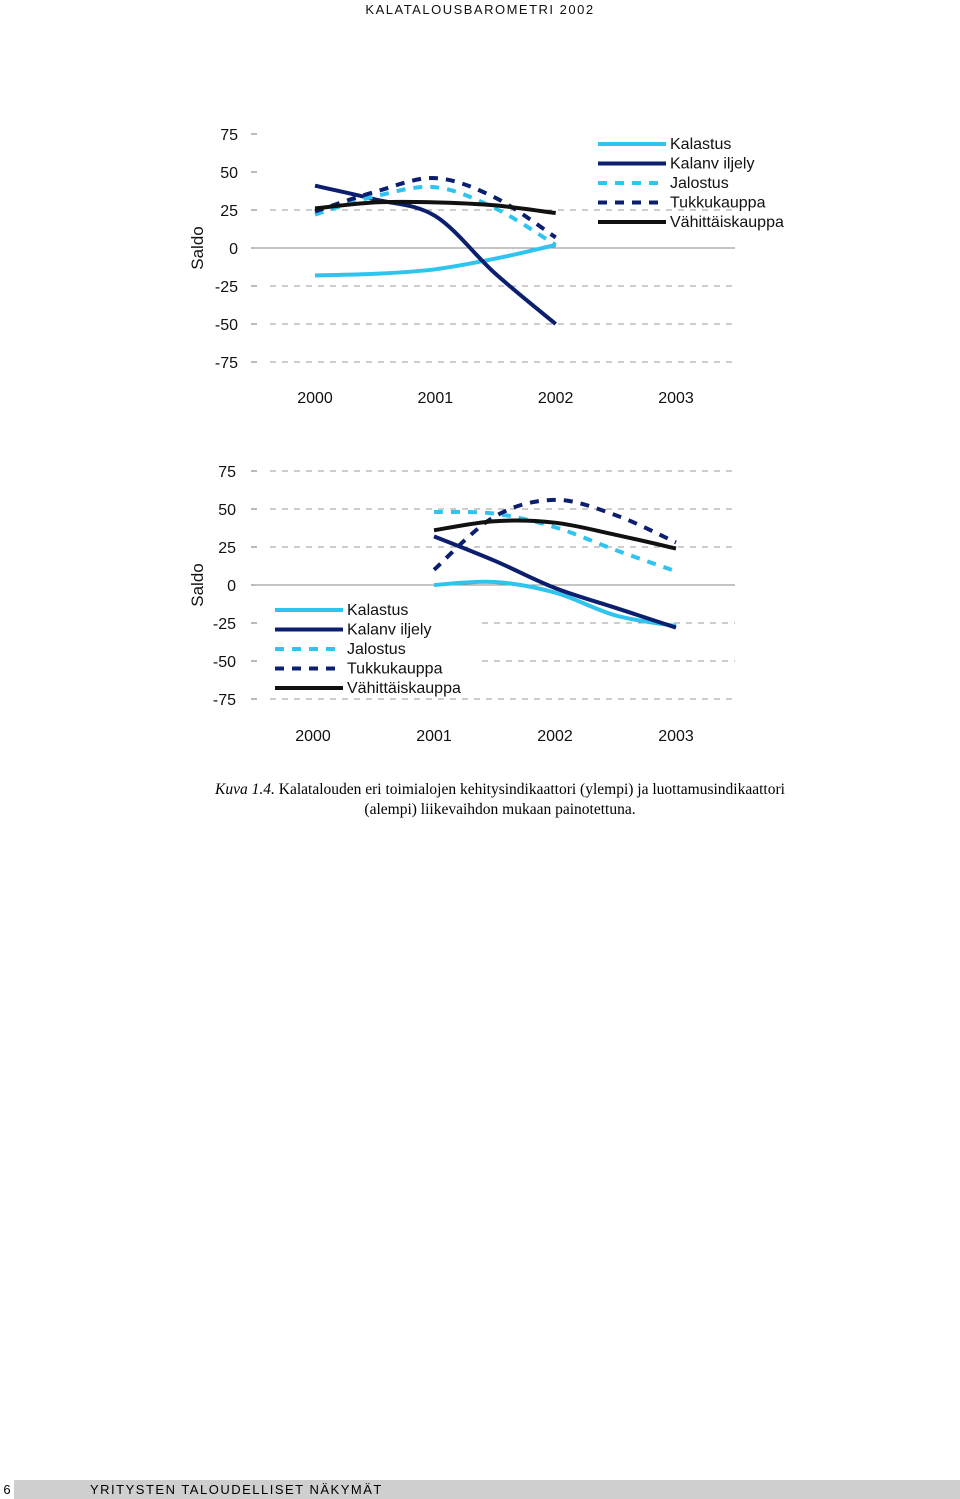 This screenshot has height=1499, width=960. Describe the element at coordinates (7, 1489) in the screenshot. I see `page-number: 6` at that location.